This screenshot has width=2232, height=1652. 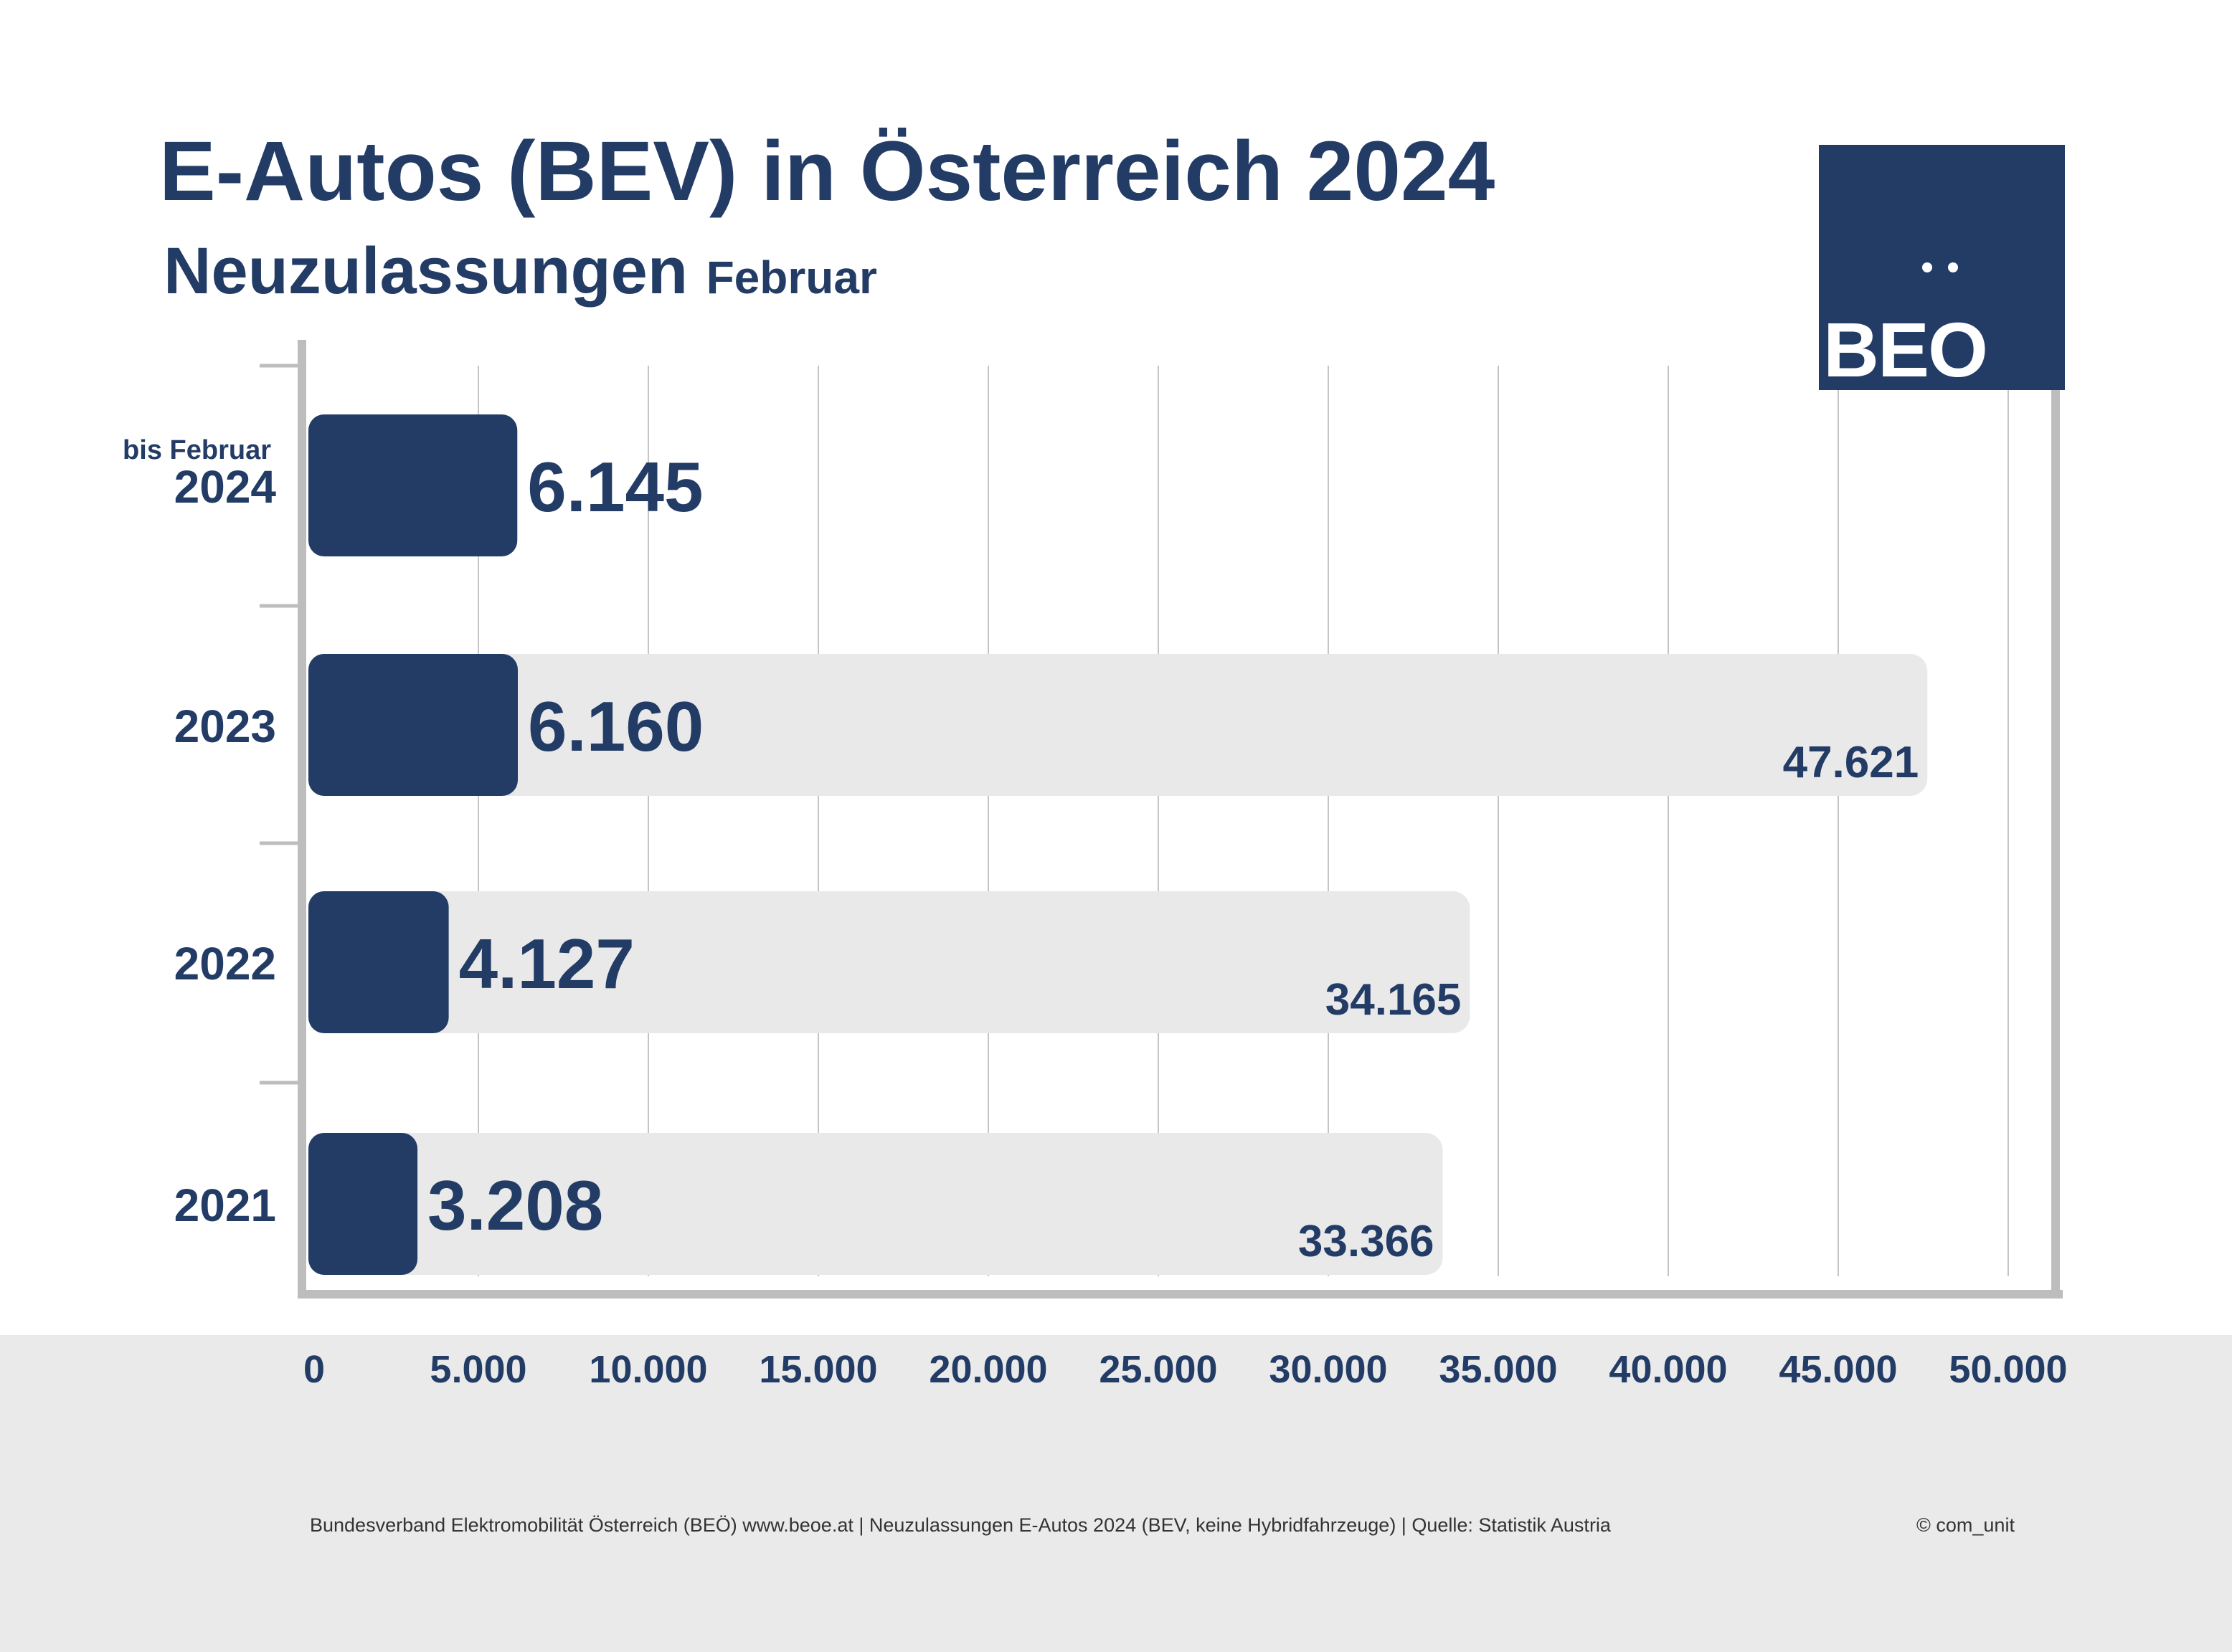 I want to click on chart-title: E-Autos (BEV) in Österreich 2024, so click(x=827, y=171).